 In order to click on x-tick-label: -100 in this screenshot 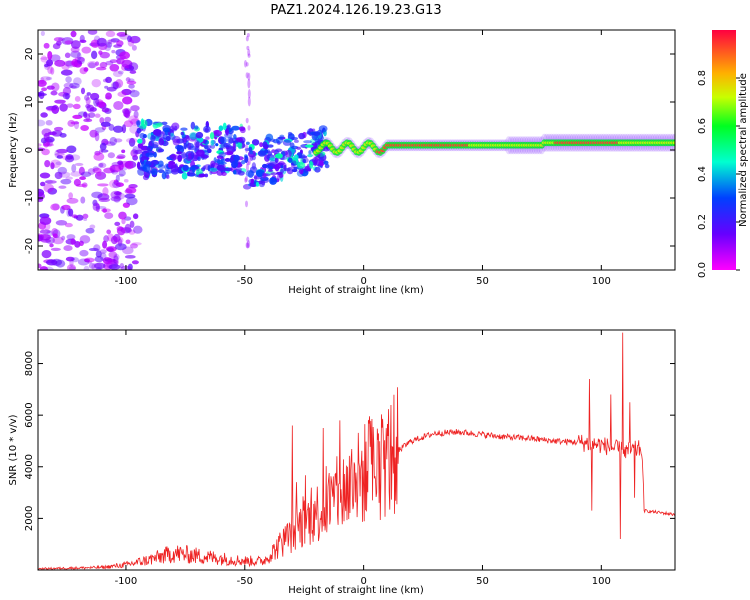, I will do `click(126, 581)`.